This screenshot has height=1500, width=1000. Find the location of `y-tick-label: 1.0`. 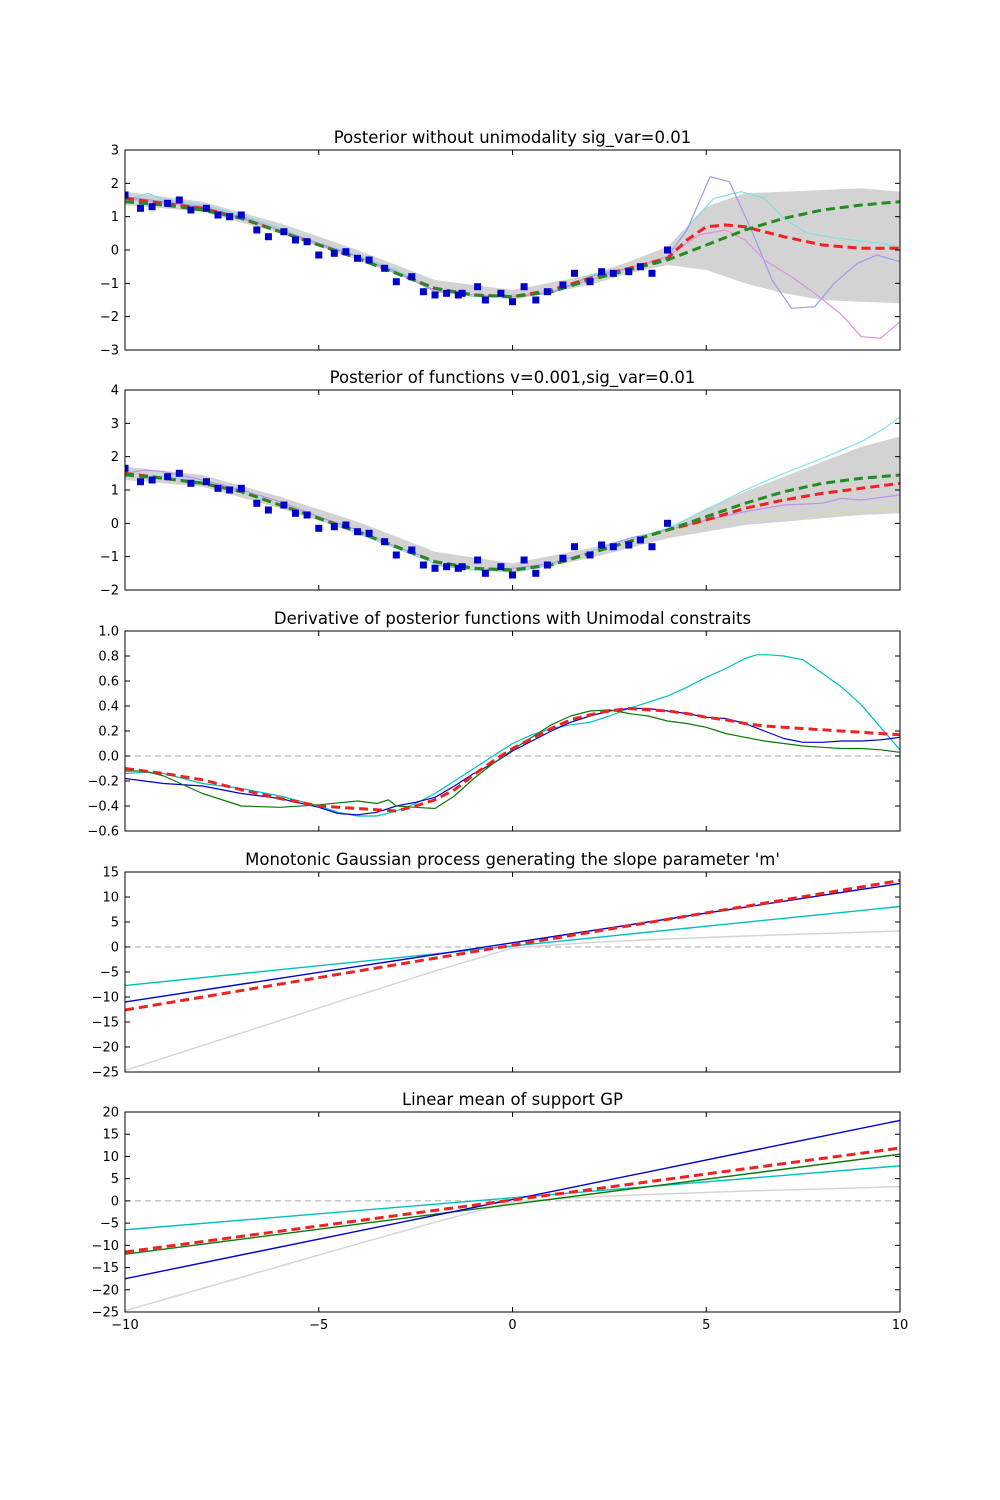

y-tick-label: 1.0 is located at coordinates (108, 632).